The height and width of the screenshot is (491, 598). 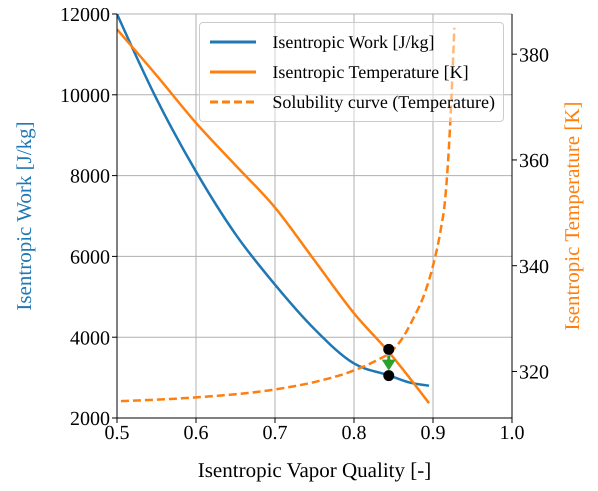 What do you see at coordinates (433, 433) in the screenshot?
I see `x-tick-label: 0.9` at bounding box center [433, 433].